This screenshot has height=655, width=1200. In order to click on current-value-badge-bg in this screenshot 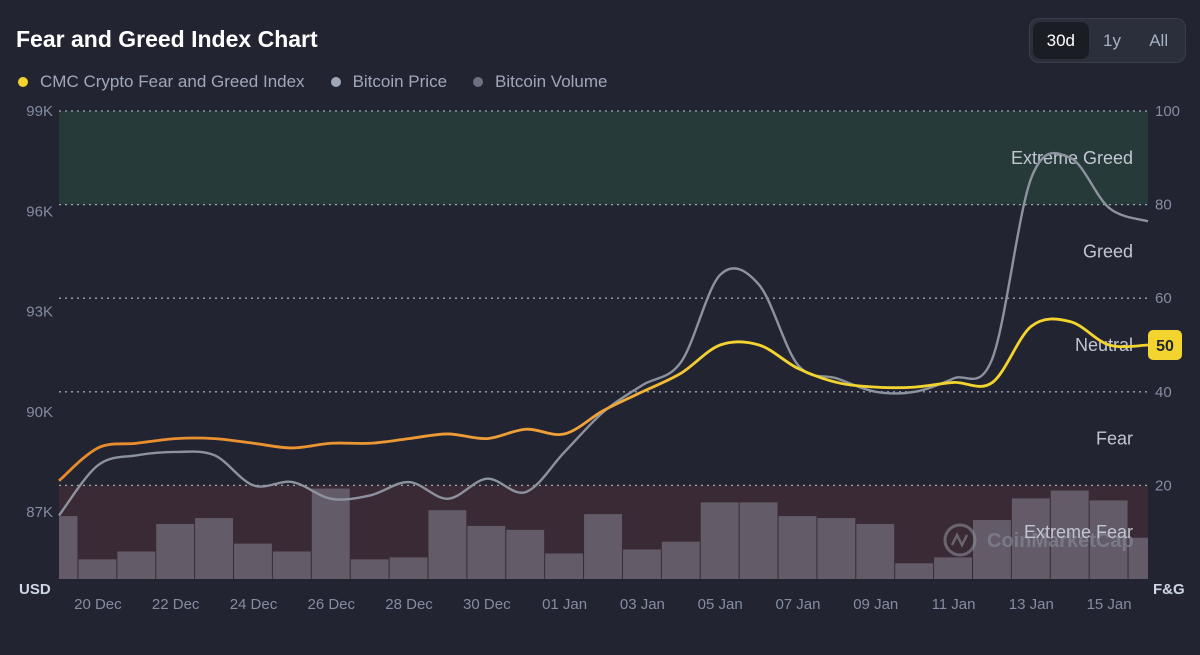, I will do `click(1165, 345)`.